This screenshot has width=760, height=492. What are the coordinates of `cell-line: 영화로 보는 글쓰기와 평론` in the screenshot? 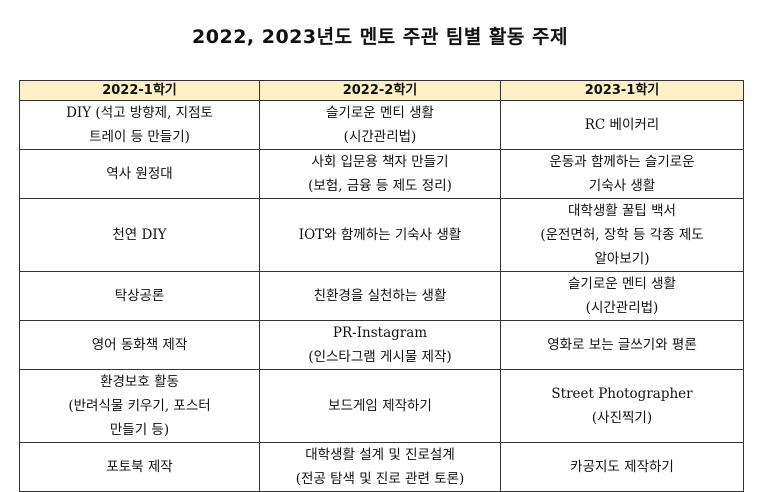 It's located at (622, 345).